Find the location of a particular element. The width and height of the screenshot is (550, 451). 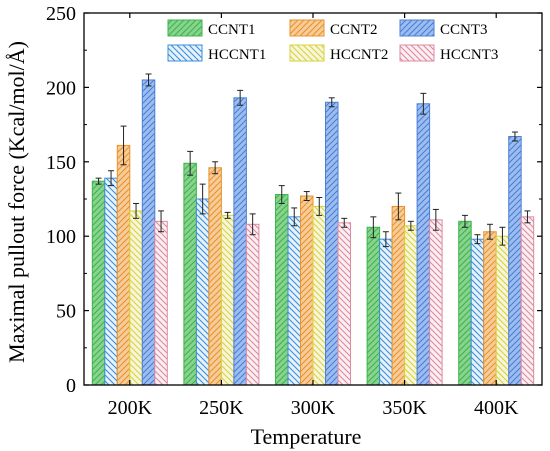

bar-hccnt3-350k is located at coordinates (436, 302).